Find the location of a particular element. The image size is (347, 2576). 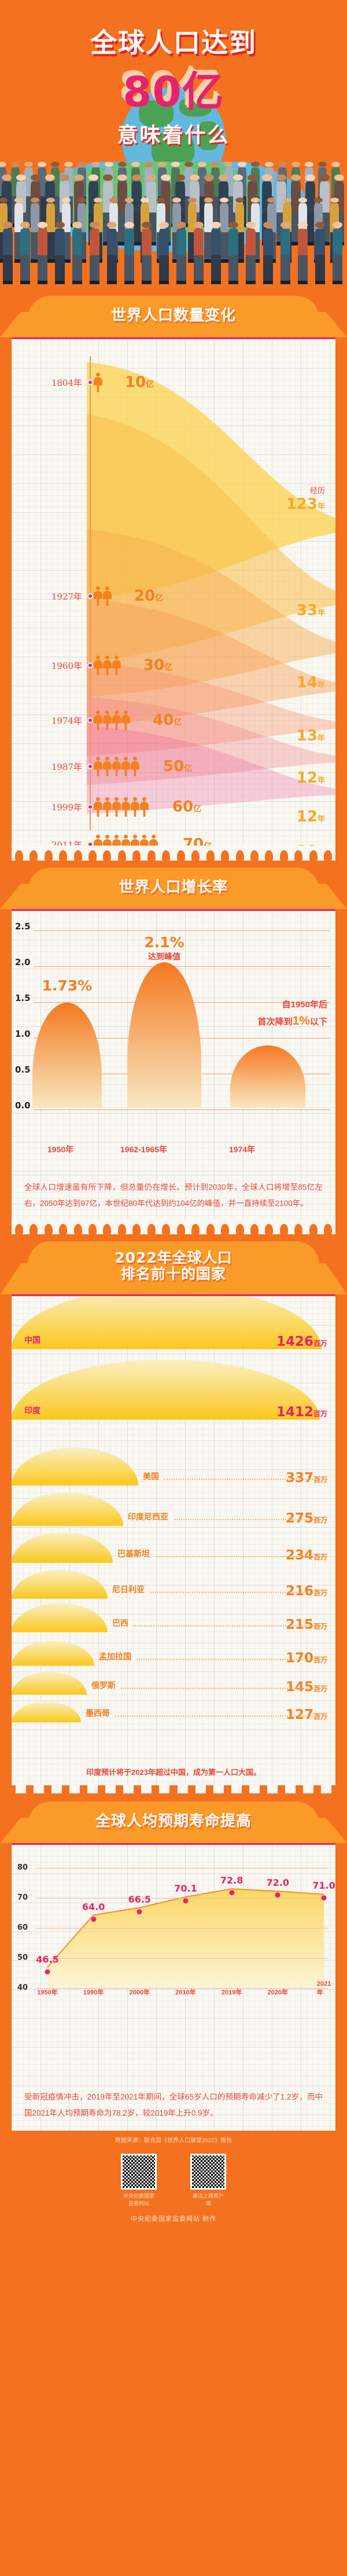

country-row: 俄罗斯 145百万 is located at coordinates (173, 1689).